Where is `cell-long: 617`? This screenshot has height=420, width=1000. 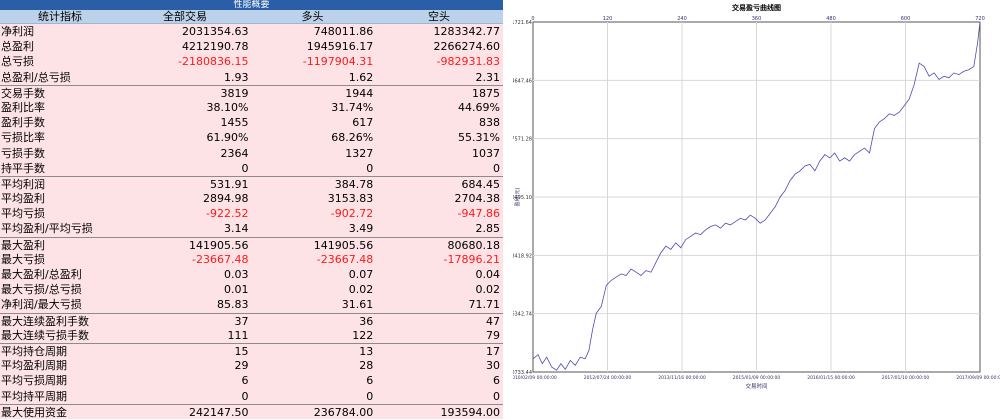 cell-long: 617 is located at coordinates (363, 123).